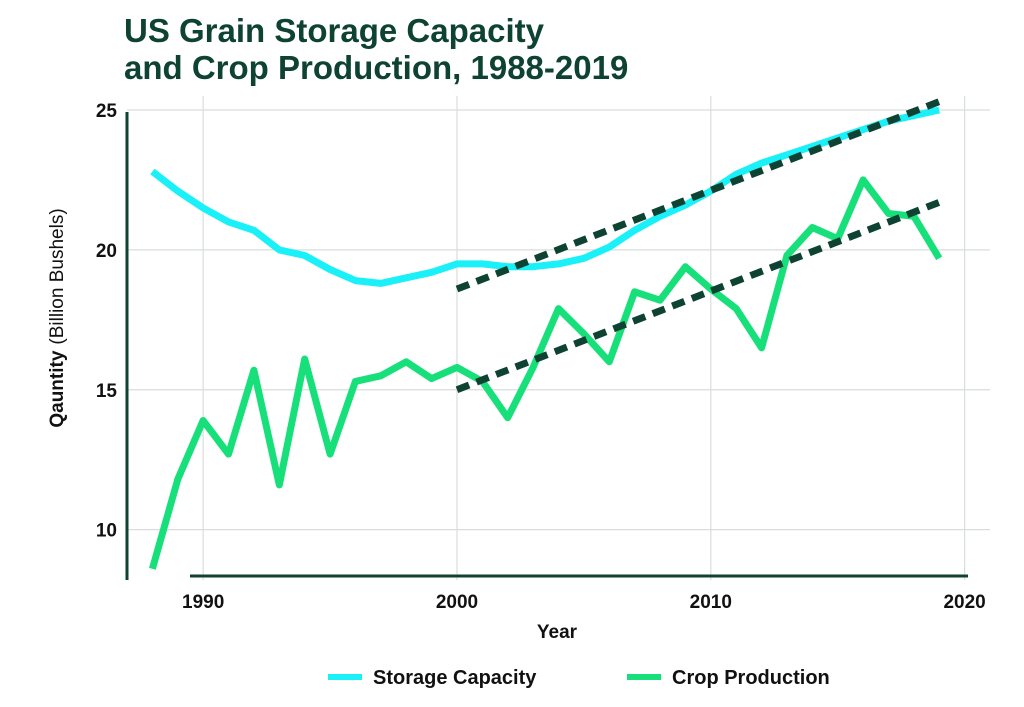  What do you see at coordinates (698, 296) in the screenshot?
I see `trendline-crop-production` at bounding box center [698, 296].